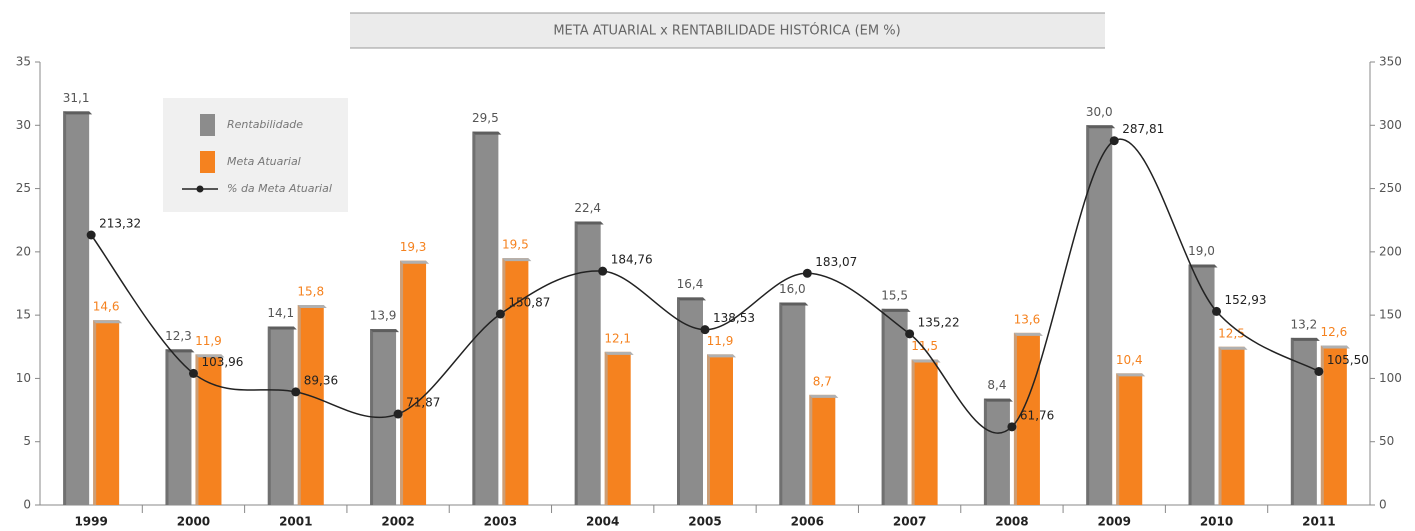 The width and height of the screenshot is (1415, 531). What do you see at coordinates (939, 322) in the screenshot?
I see `line-label: 135,22` at bounding box center [939, 322].